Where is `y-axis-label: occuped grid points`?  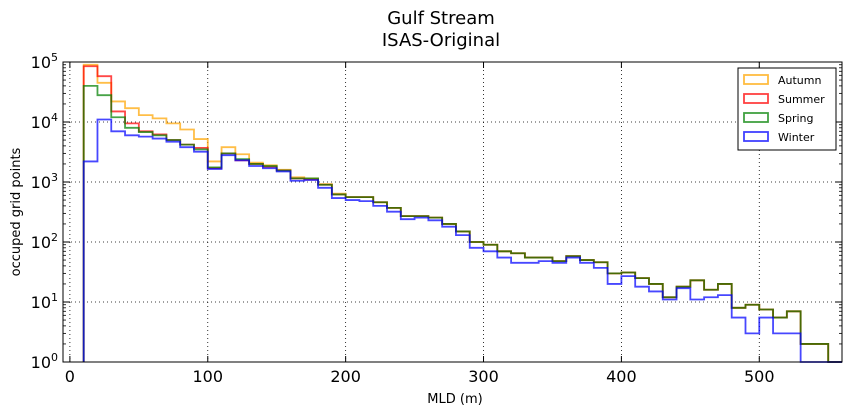 y-axis-label: occuped grid points is located at coordinates (16, 211).